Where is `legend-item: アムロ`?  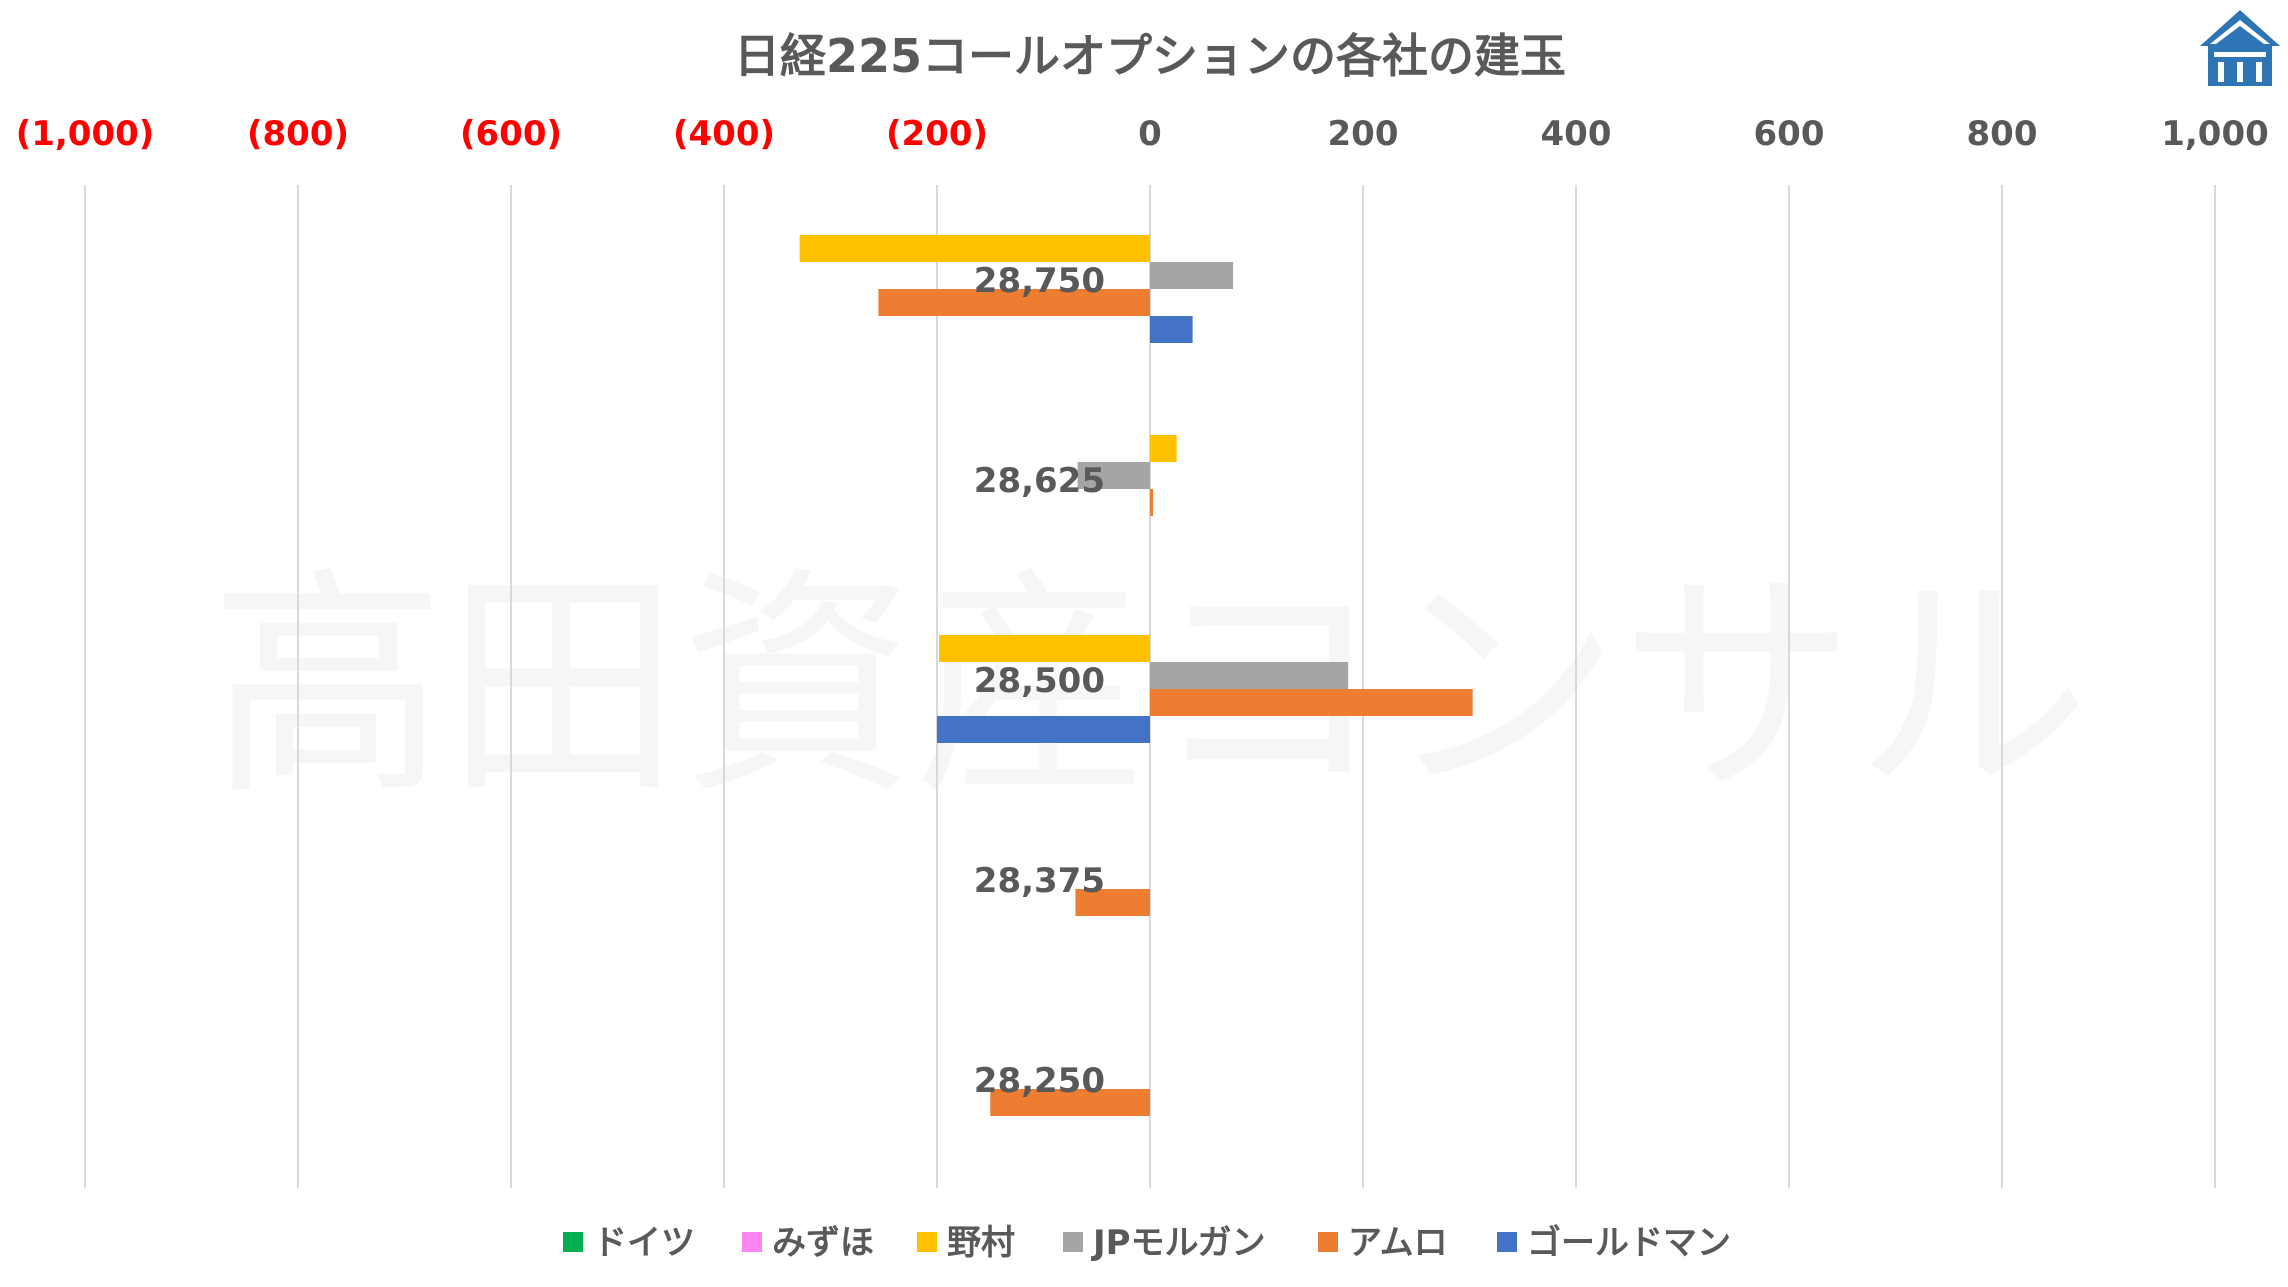 legend-item: アムロ is located at coordinates (1383, 1243).